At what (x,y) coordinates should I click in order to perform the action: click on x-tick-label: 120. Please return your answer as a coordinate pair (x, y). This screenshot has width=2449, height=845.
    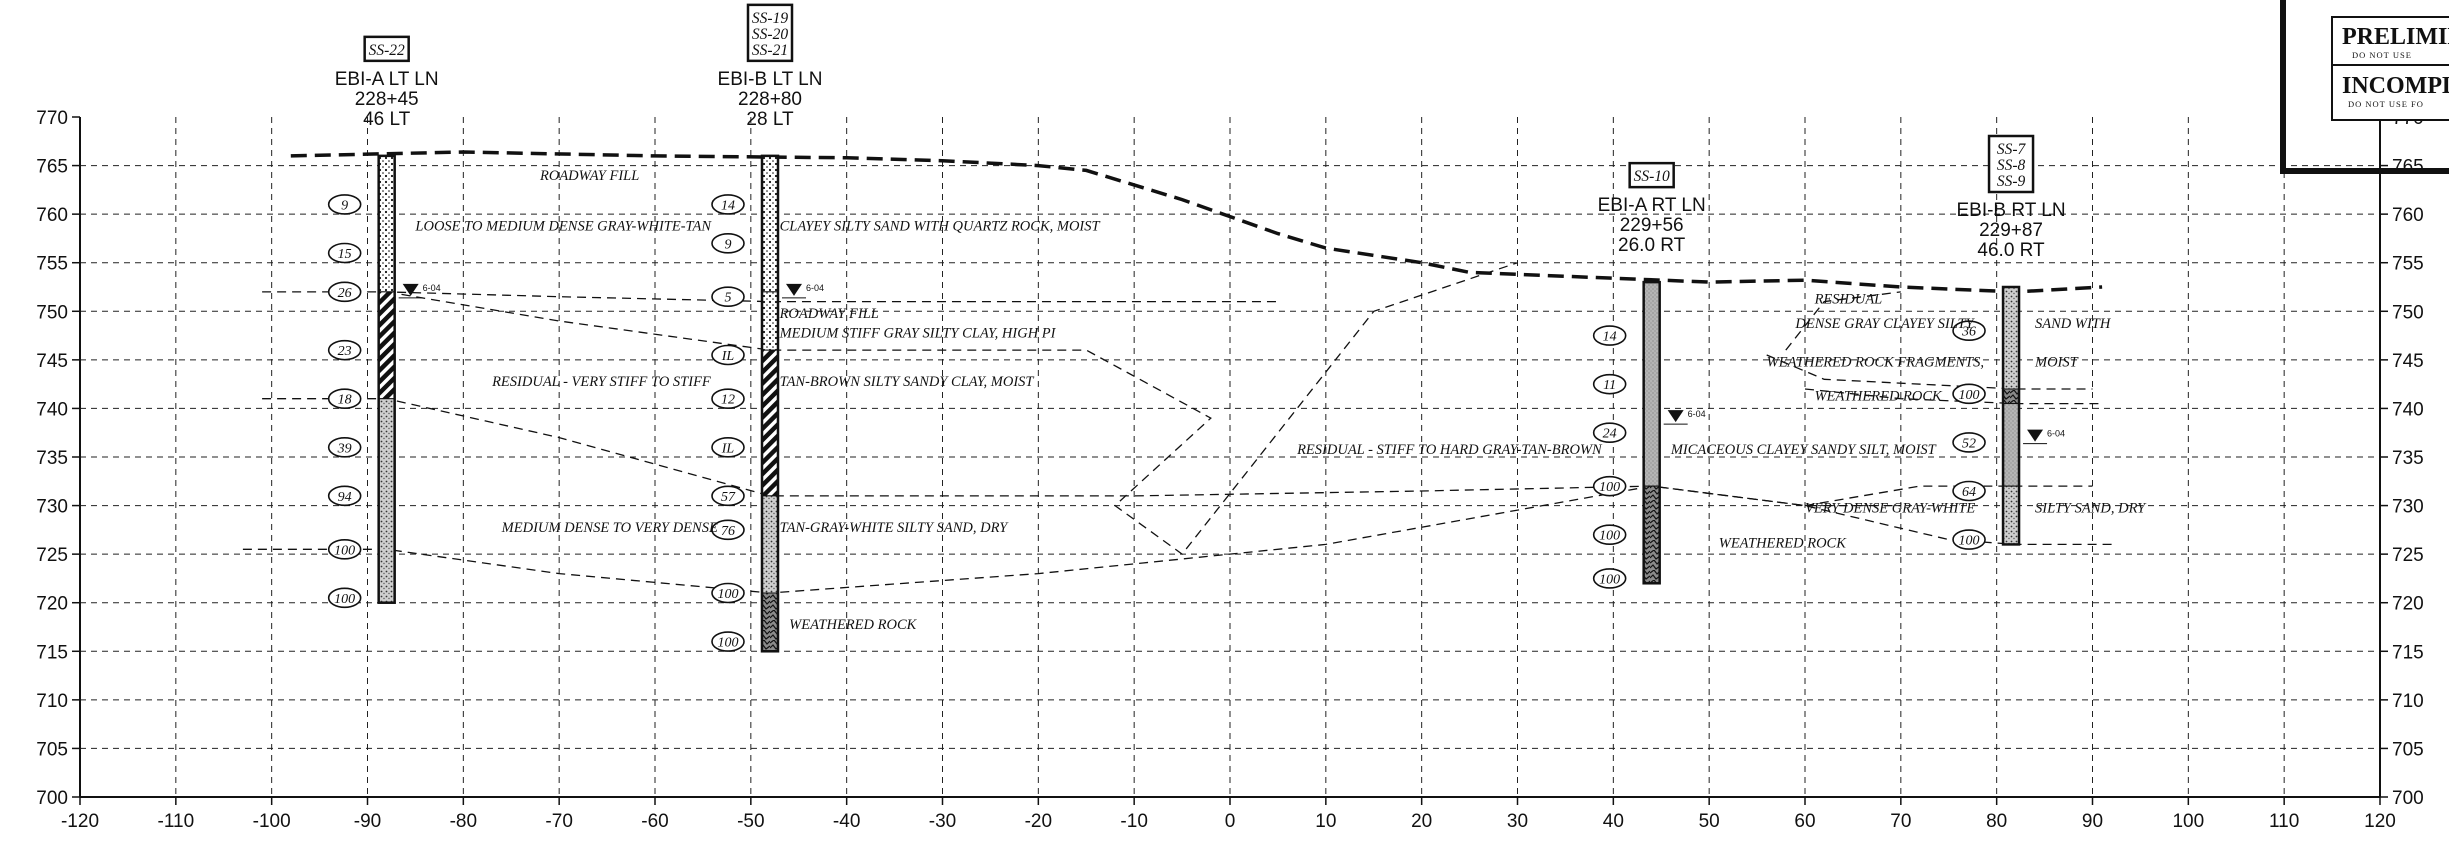
    Looking at the image, I should click on (2380, 821).